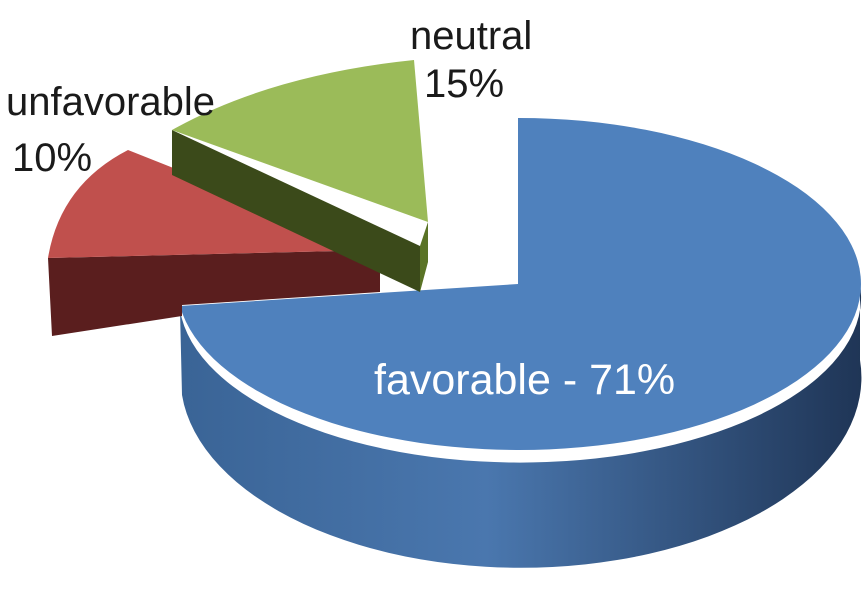  Describe the element at coordinates (424, 257) in the screenshot. I see `slice-neutral-side-right` at that location.